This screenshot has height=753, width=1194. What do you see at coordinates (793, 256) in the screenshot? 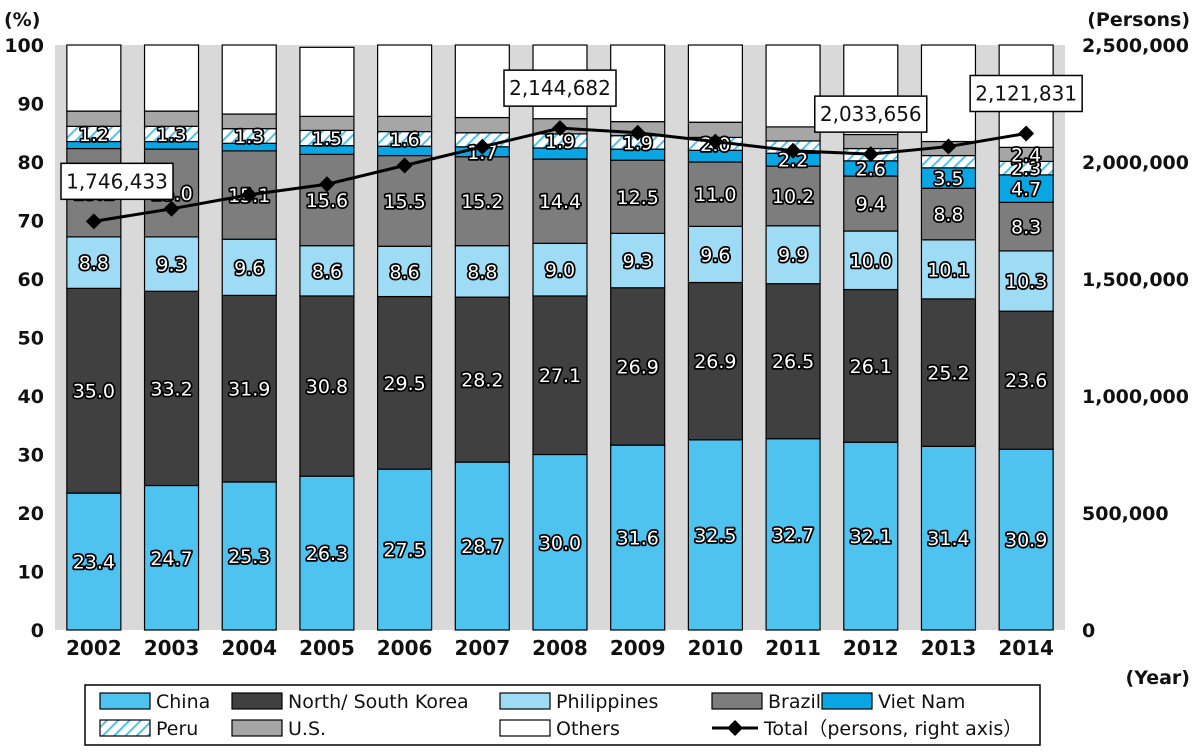
I see `data-label-philippines-2011: 9.9` at bounding box center [793, 256].